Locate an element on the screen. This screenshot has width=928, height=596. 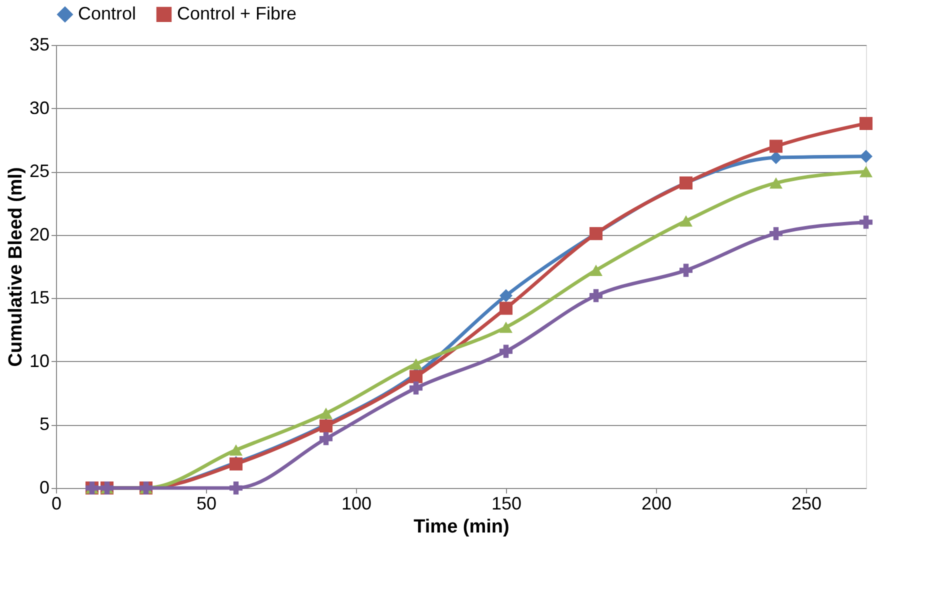
y-tick-label: 10 is located at coordinates (39, 360).